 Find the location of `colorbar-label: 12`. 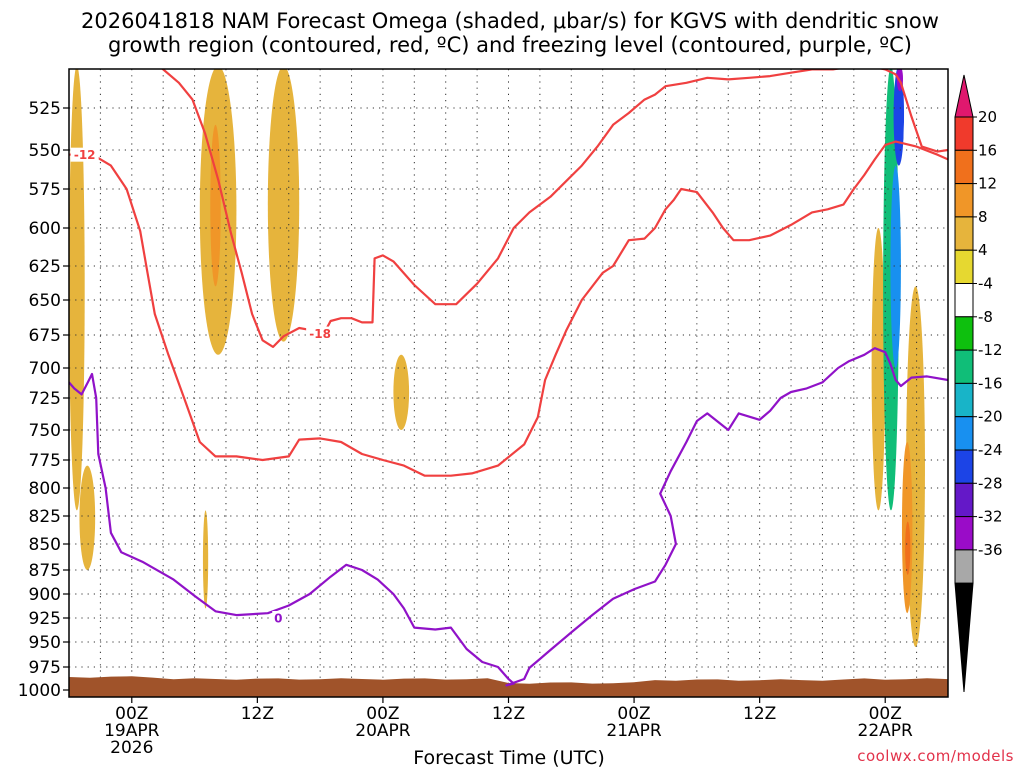

colorbar-label: 12 is located at coordinates (987, 184).